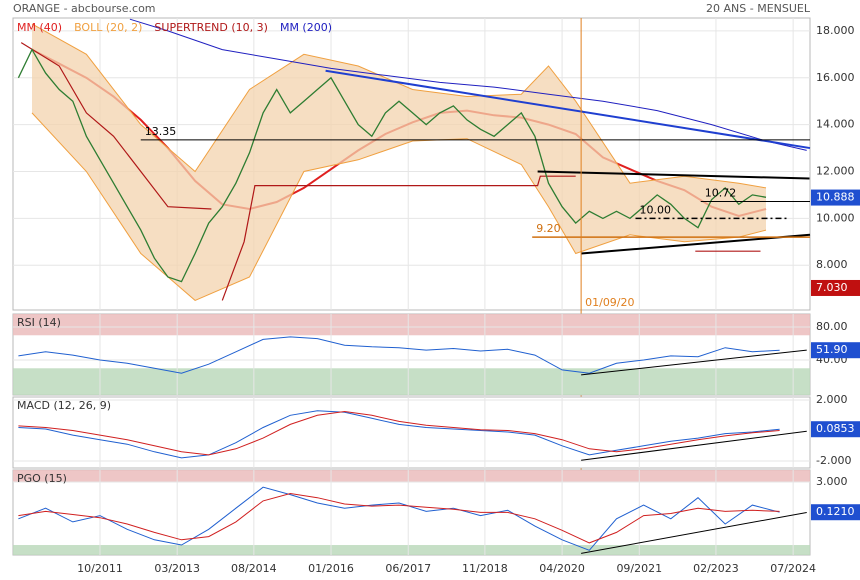  Describe the element at coordinates (306, 27) in the screenshot. I see `legend-entry: MM (200)` at that location.